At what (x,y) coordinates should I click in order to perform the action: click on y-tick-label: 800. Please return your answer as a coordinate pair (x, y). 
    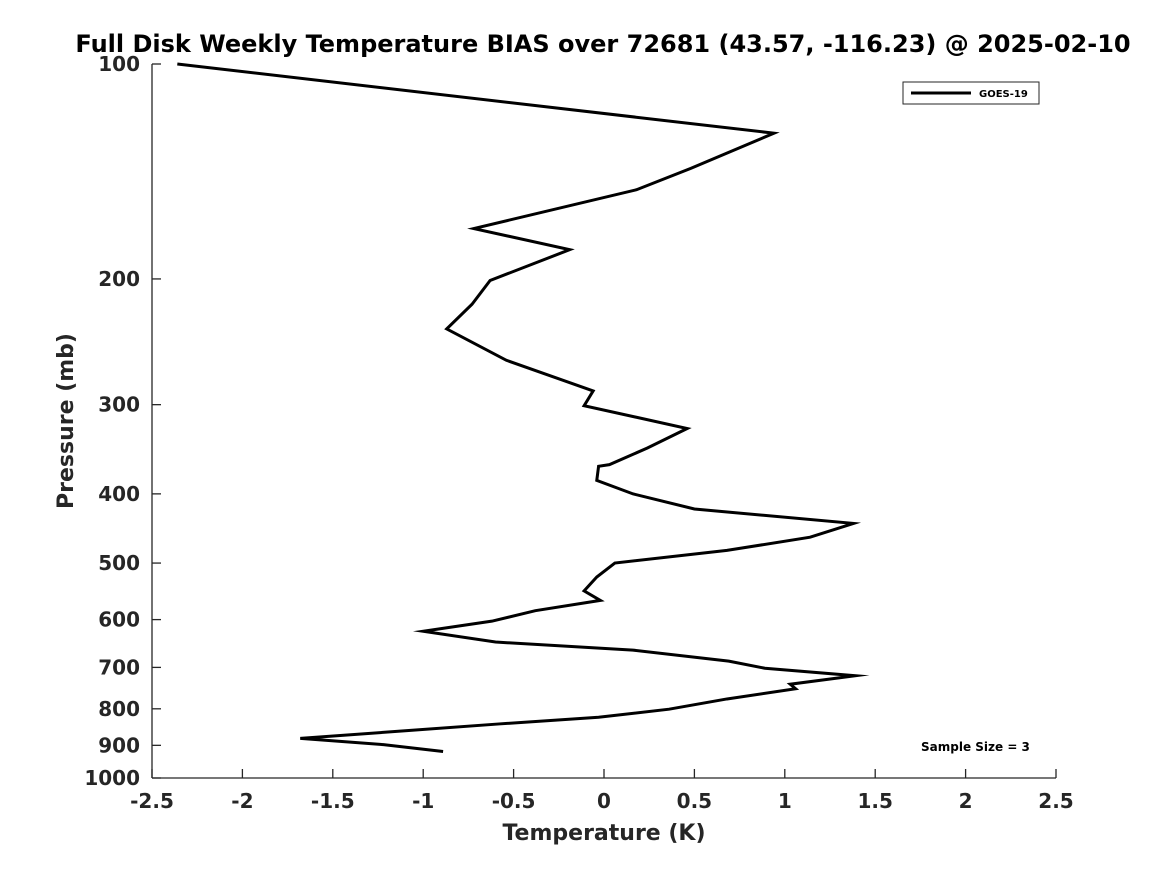
    Looking at the image, I should click on (119, 709).